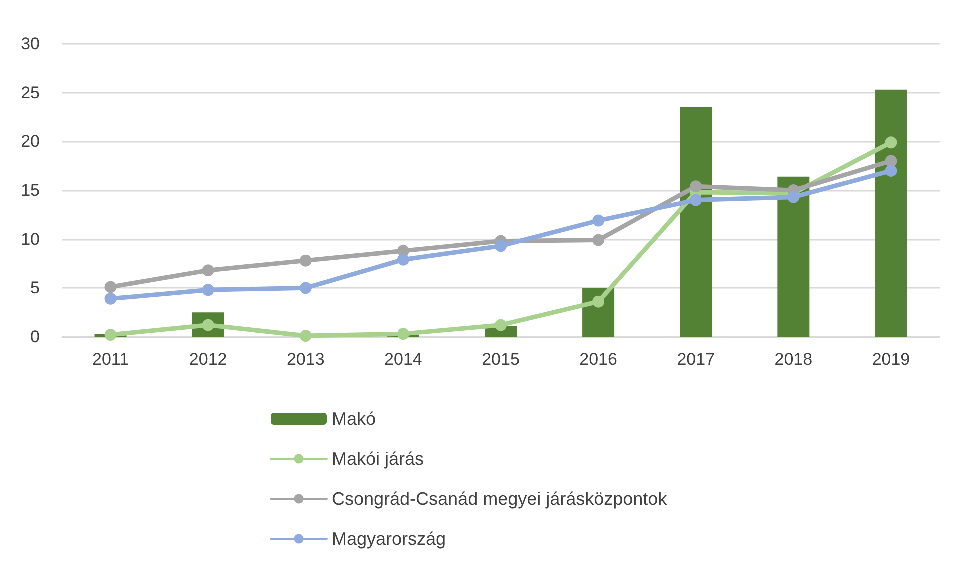  Describe the element at coordinates (501, 359) in the screenshot. I see `x-tick-label: 2015` at that location.